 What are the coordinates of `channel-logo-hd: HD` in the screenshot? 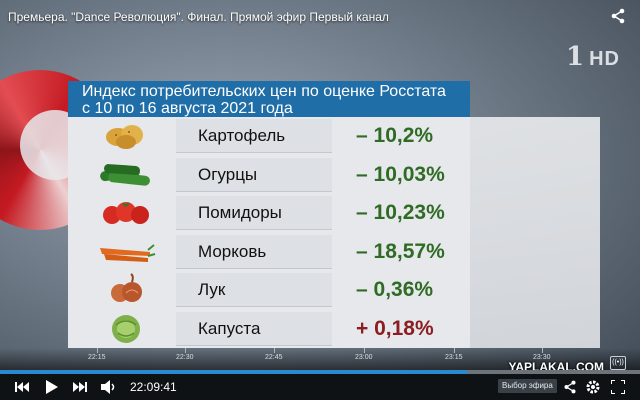 It's located at (604, 59).